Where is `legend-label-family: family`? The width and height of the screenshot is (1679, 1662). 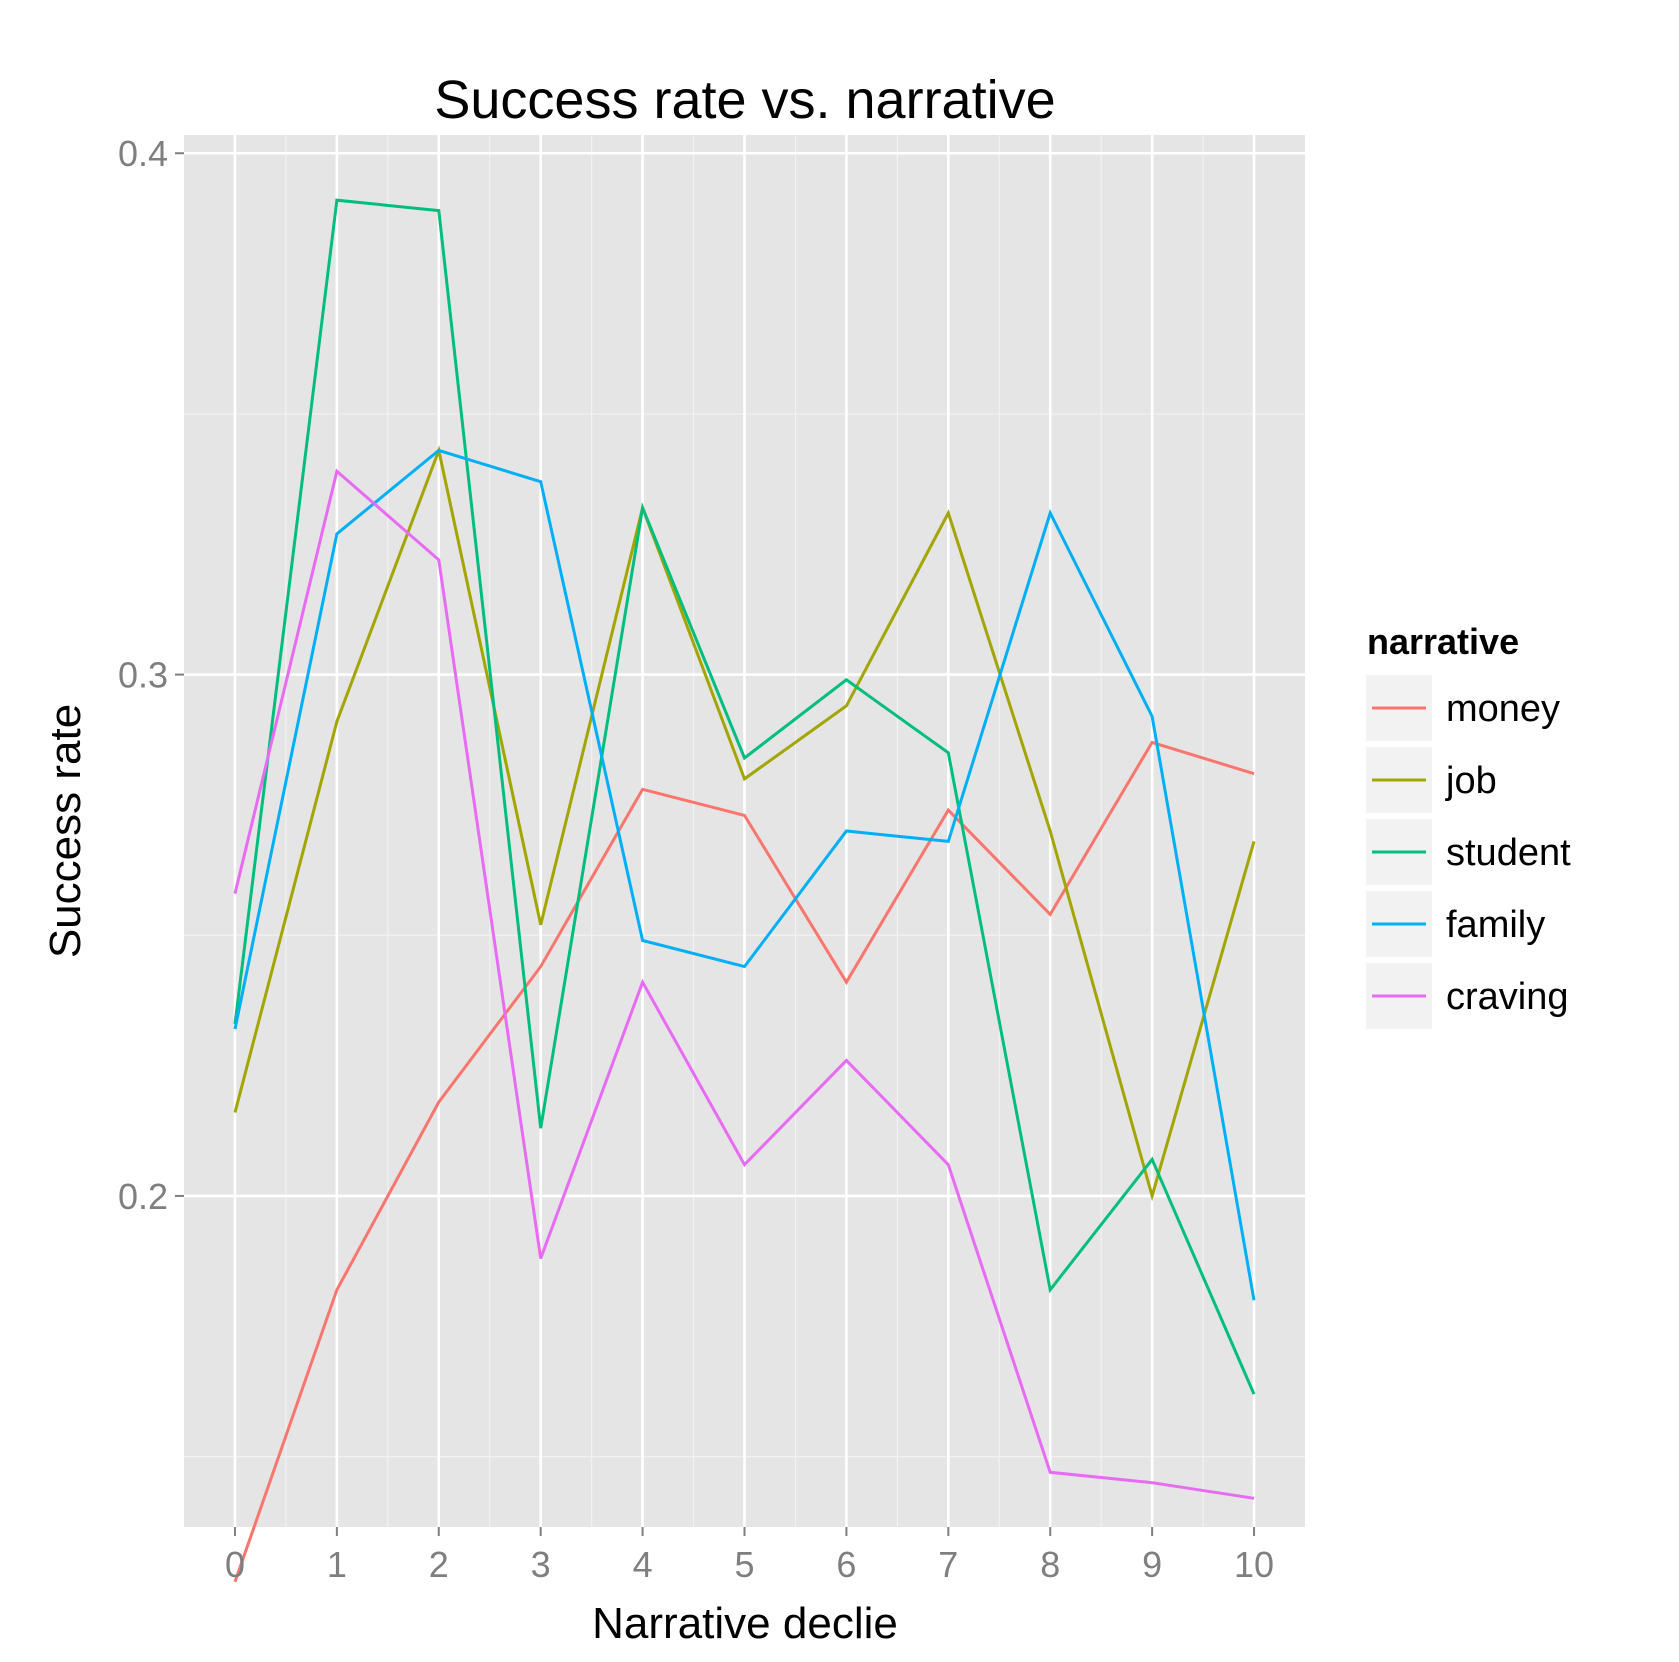
legend-label-family: family is located at coordinates (1495, 925).